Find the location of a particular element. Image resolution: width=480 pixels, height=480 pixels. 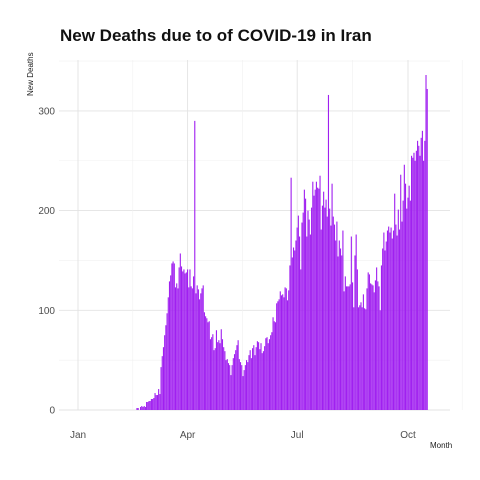

chart-title: New Deaths due to of COVID-19 in Iran is located at coordinates (216, 35).